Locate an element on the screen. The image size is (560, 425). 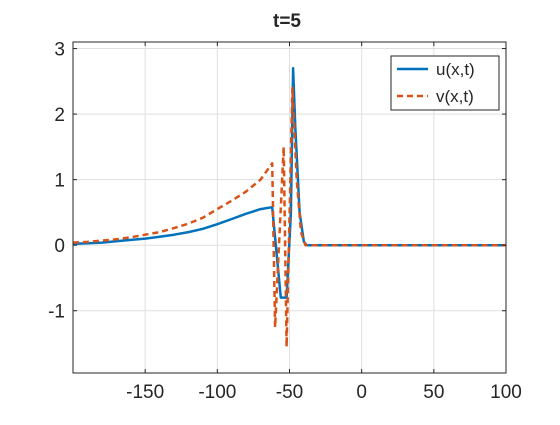
legend: u(x,t) v(x,t) is located at coordinates (445, 83).